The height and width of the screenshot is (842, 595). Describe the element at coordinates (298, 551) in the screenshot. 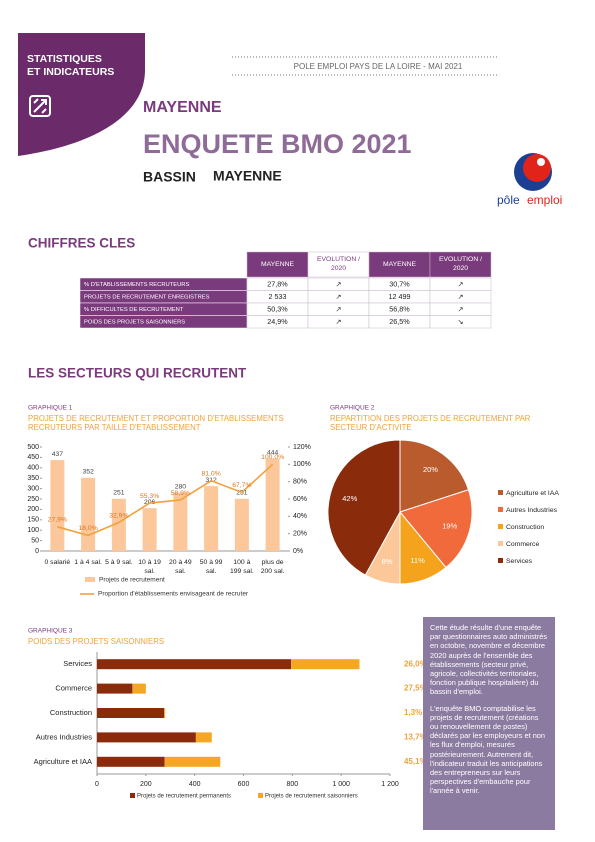

I see `y2-tick-label: 0%` at that location.